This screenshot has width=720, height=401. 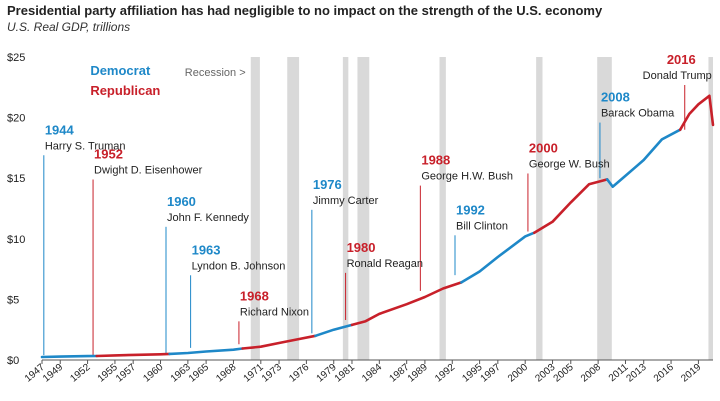 I want to click on gdp-series-4-democrat, so click(x=334, y=330).